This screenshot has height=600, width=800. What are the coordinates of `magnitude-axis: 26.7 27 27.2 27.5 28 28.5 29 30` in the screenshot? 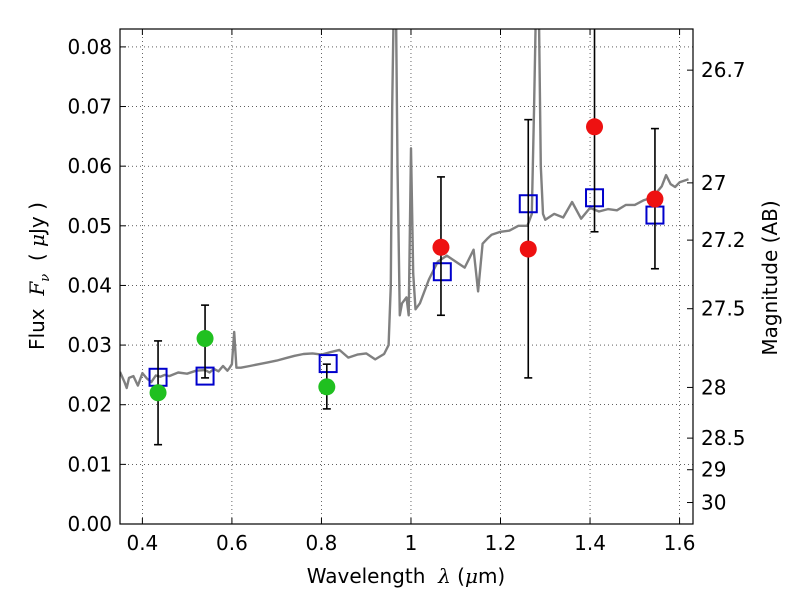 It's located at (716, 286).